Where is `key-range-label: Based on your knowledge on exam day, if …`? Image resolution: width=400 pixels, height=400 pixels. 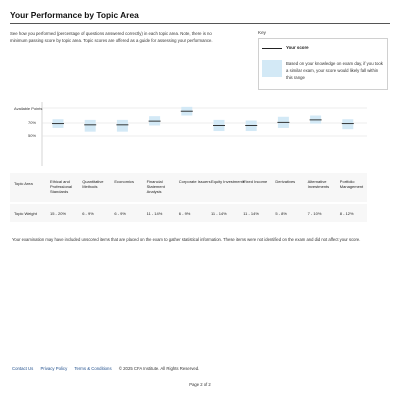
key-range-label: Based on your knowledge on exam day, if … is located at coordinates (336, 70).